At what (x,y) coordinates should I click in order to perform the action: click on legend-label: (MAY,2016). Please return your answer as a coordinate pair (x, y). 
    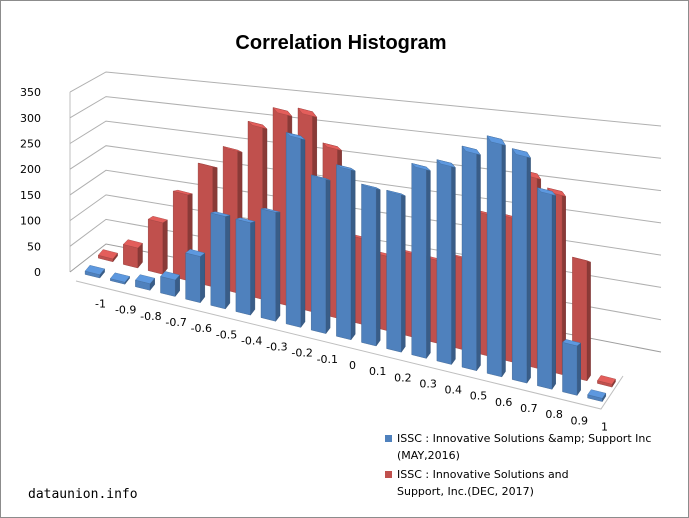
    Looking at the image, I should click on (428, 455).